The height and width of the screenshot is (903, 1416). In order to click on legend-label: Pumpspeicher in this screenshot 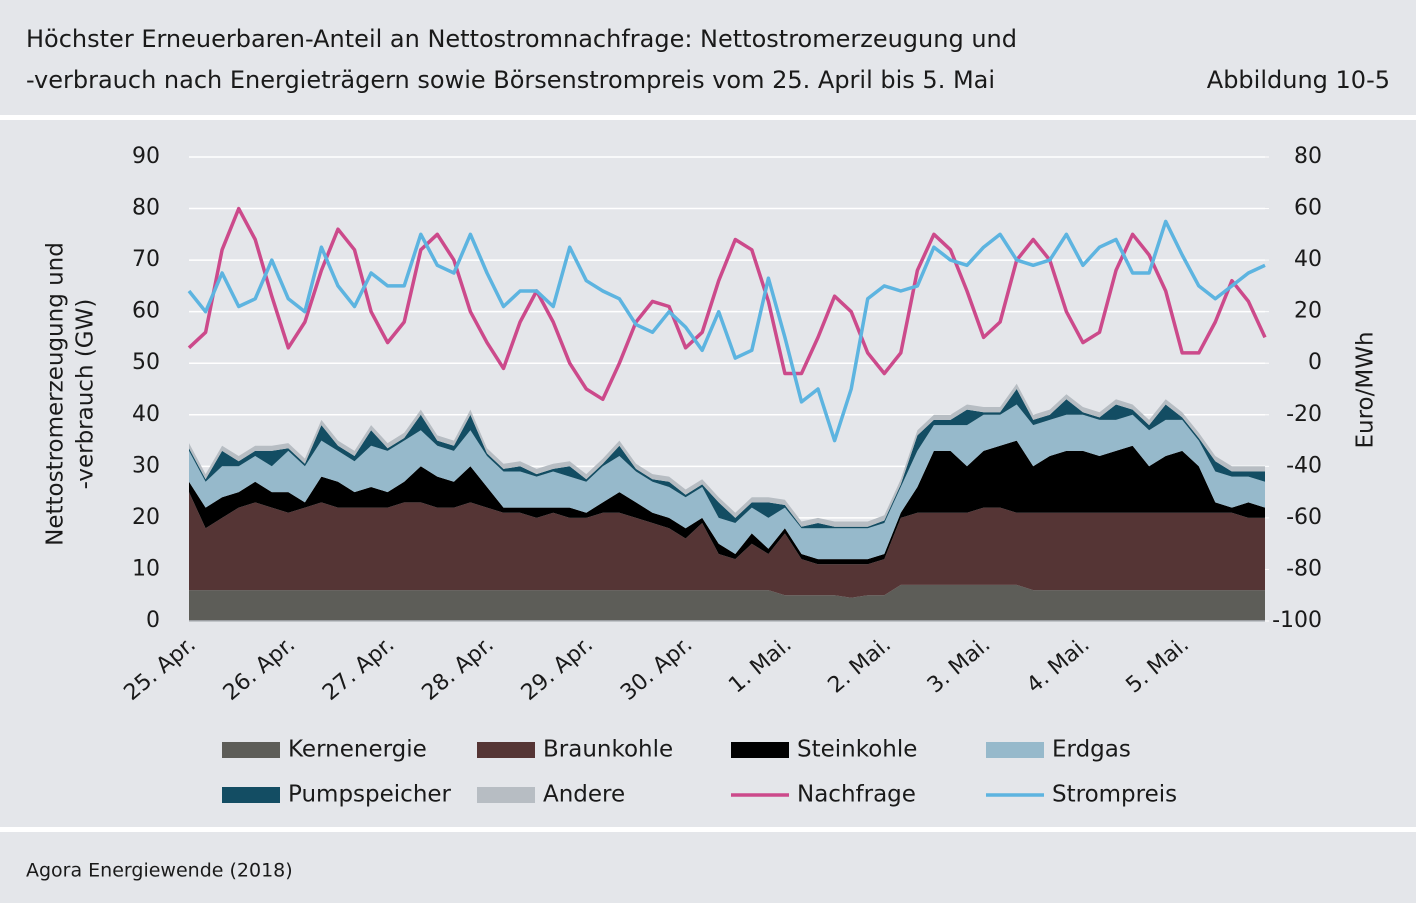, I will do `click(370, 795)`.